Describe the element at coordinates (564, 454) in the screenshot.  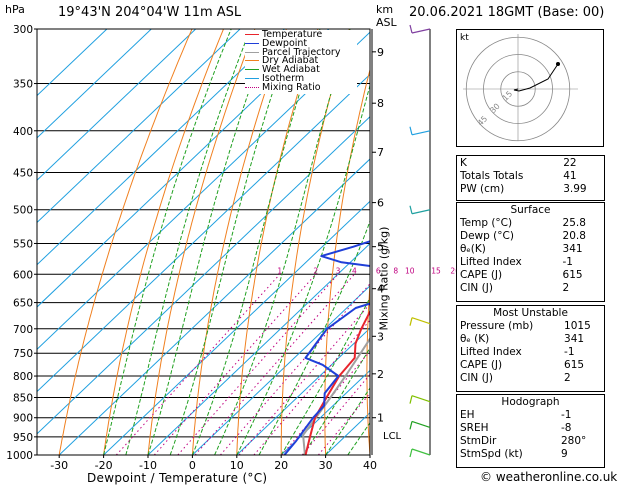
I see `index-value: 9` at that location.